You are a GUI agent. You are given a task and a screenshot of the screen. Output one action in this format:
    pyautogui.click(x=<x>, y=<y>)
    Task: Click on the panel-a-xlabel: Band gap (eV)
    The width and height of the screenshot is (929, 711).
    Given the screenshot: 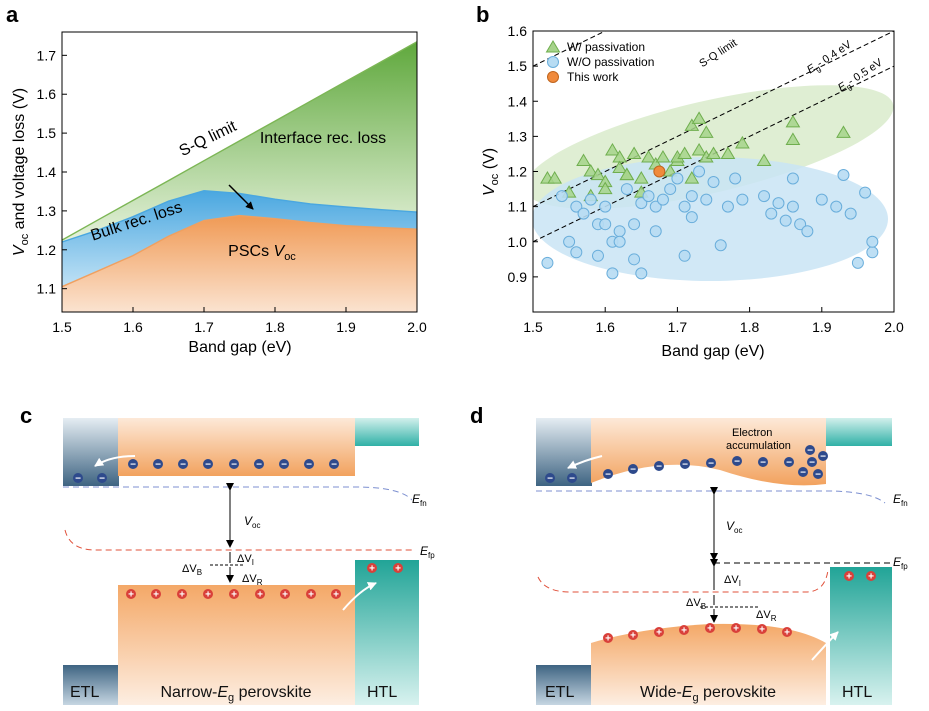 What is the action you would take?
    pyautogui.click(x=239, y=347)
    